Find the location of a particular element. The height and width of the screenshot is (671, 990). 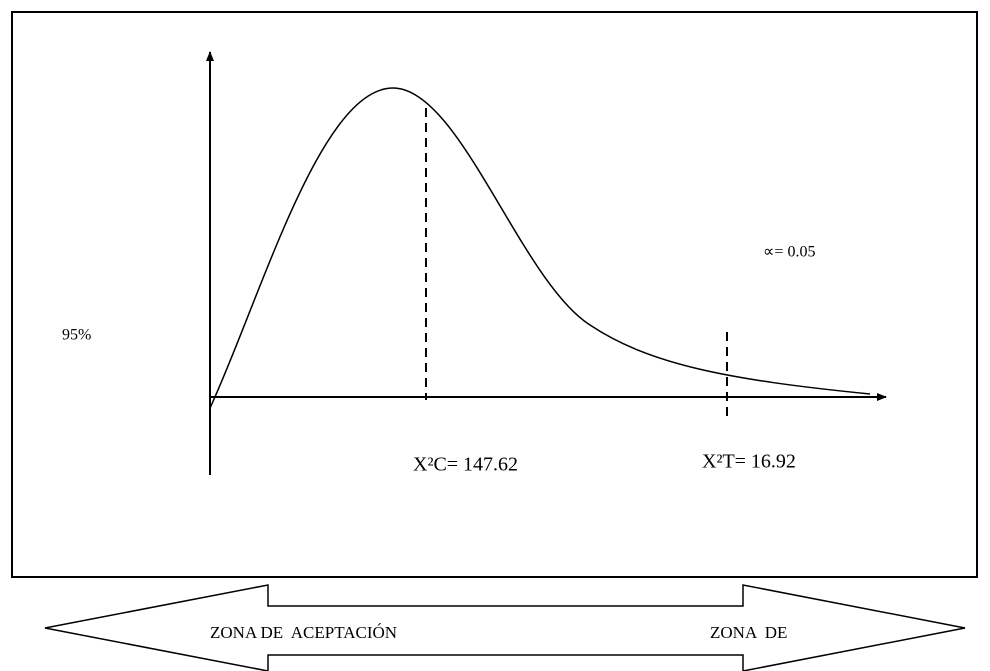

chi-table-label: X²T= 16.92 is located at coordinates (749, 462).